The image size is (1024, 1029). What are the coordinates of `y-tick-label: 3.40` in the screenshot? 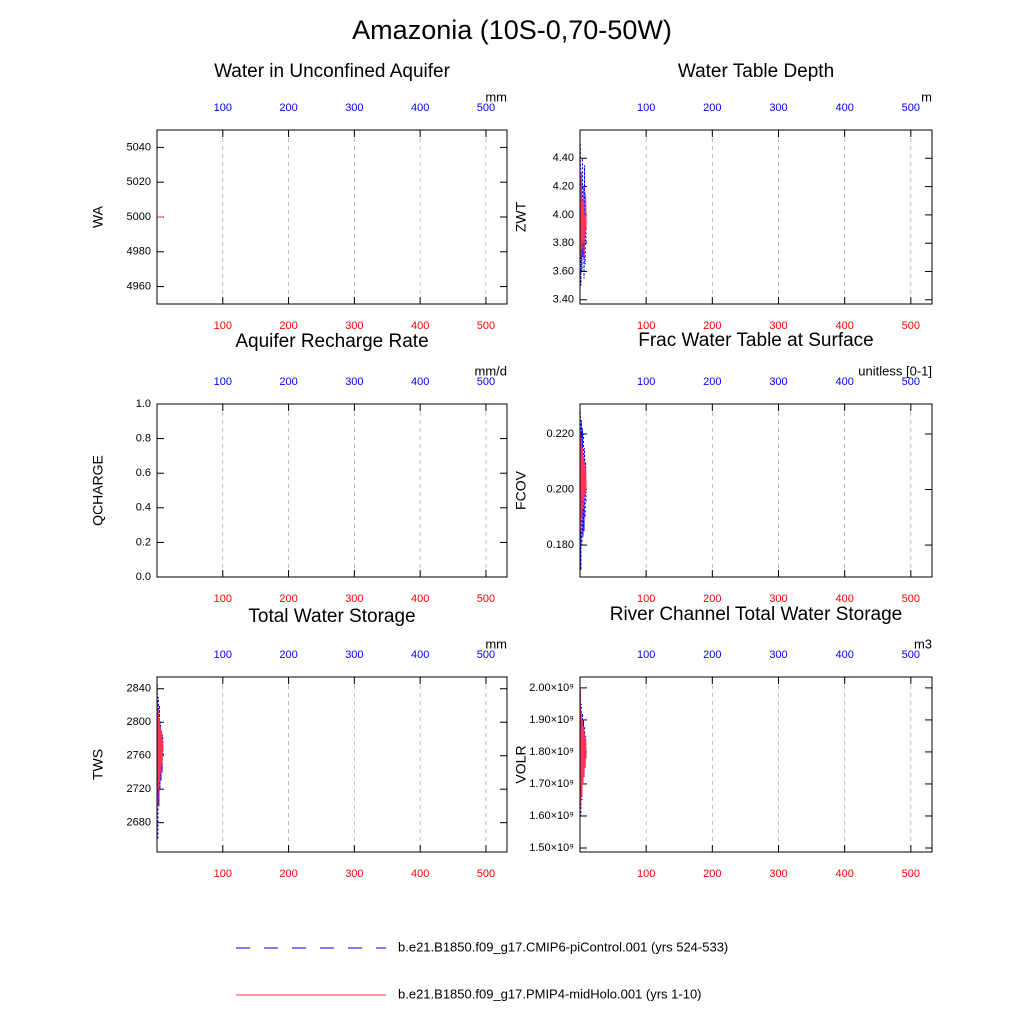 It's located at (563, 300).